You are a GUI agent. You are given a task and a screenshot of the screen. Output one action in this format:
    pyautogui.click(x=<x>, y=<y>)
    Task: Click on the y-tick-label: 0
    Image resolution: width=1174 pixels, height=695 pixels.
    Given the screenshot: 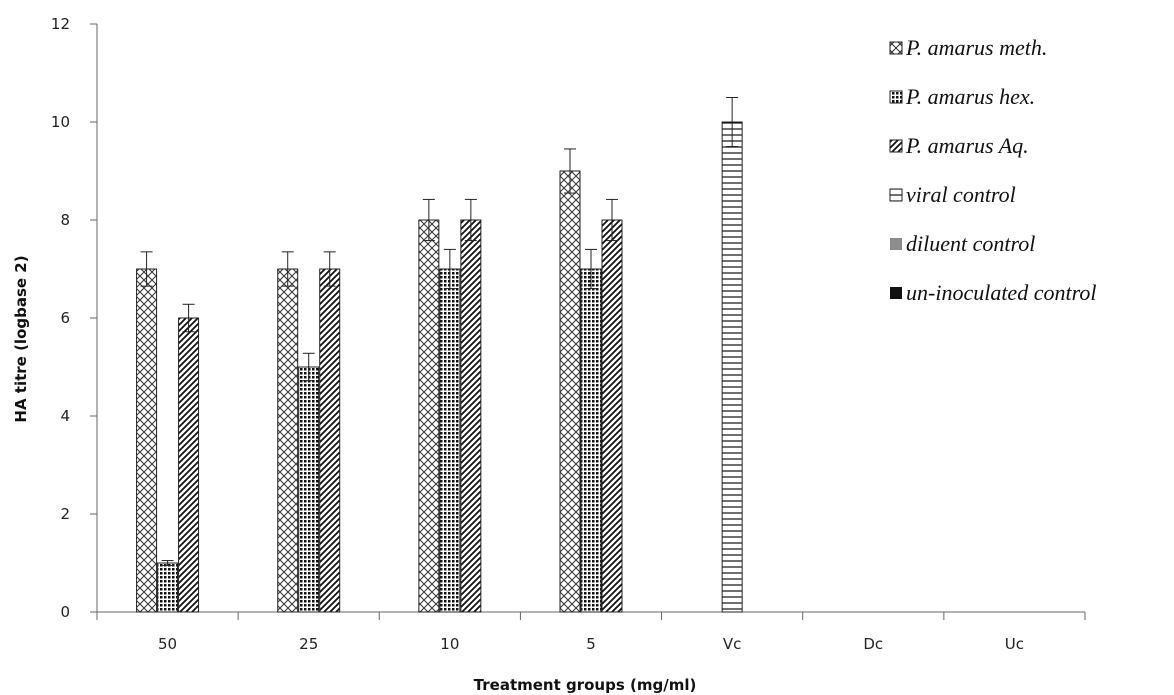 What is the action you would take?
    pyautogui.click(x=65, y=612)
    